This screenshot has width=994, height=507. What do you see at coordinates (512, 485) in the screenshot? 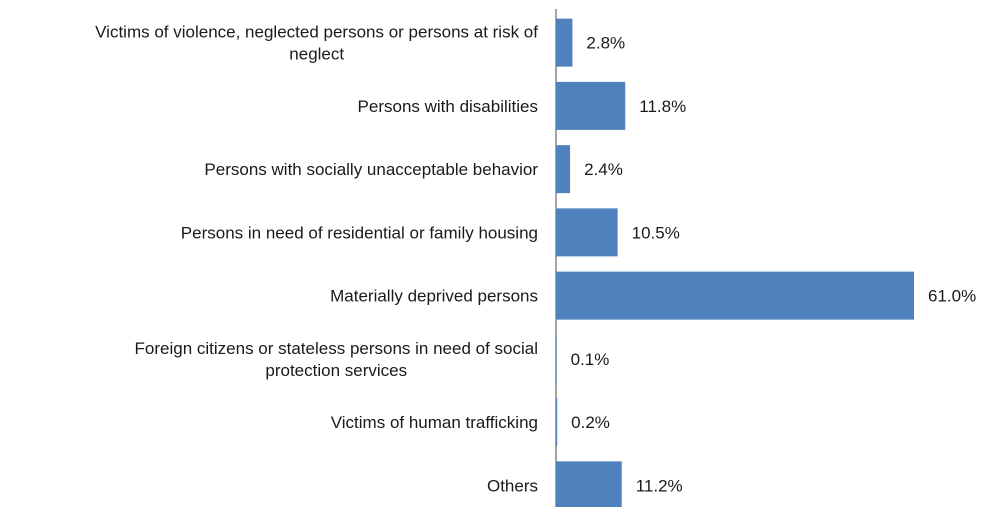
I see `category-label: Others` at bounding box center [512, 485].